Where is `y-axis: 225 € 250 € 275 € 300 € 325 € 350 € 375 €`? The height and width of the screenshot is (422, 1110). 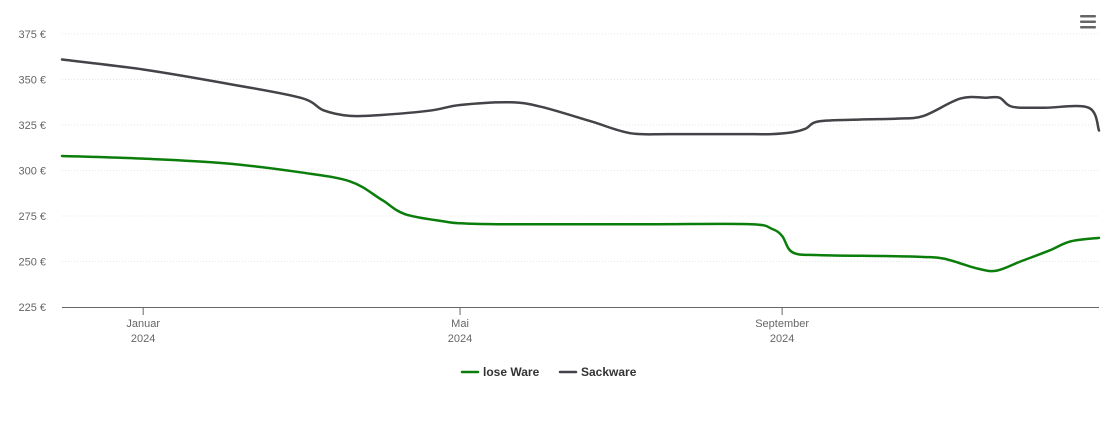
y-axis: 225 € 250 € 275 € 300 € 325 € 350 € 375 € is located at coordinates (32, 171).